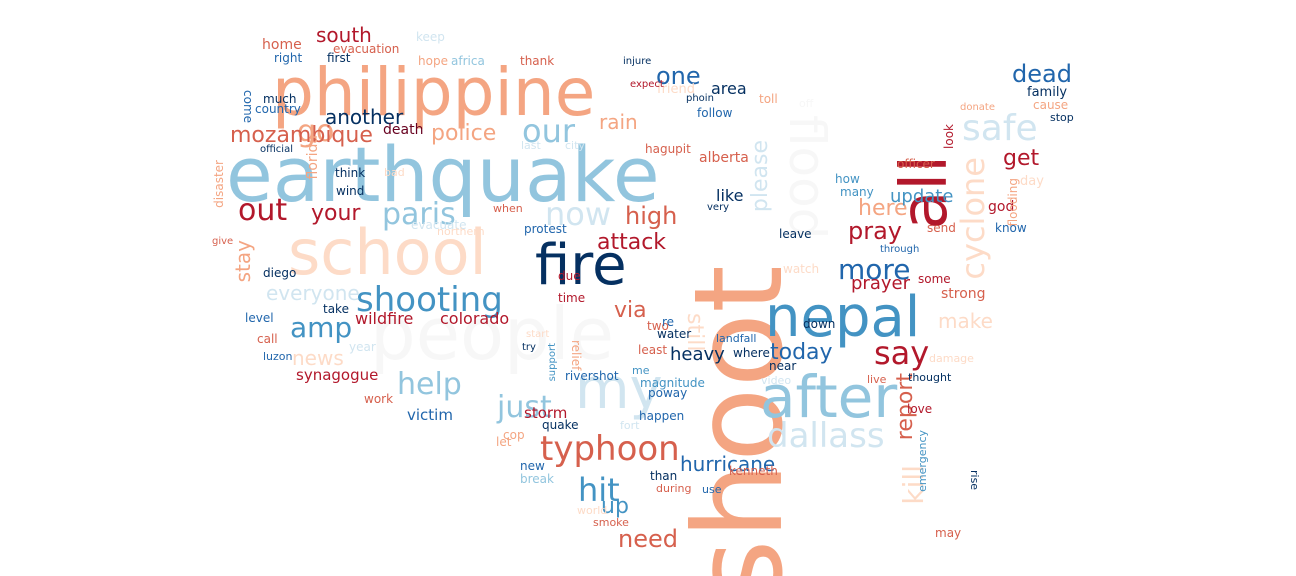  I want to click on word-take: take, so click(336, 309).